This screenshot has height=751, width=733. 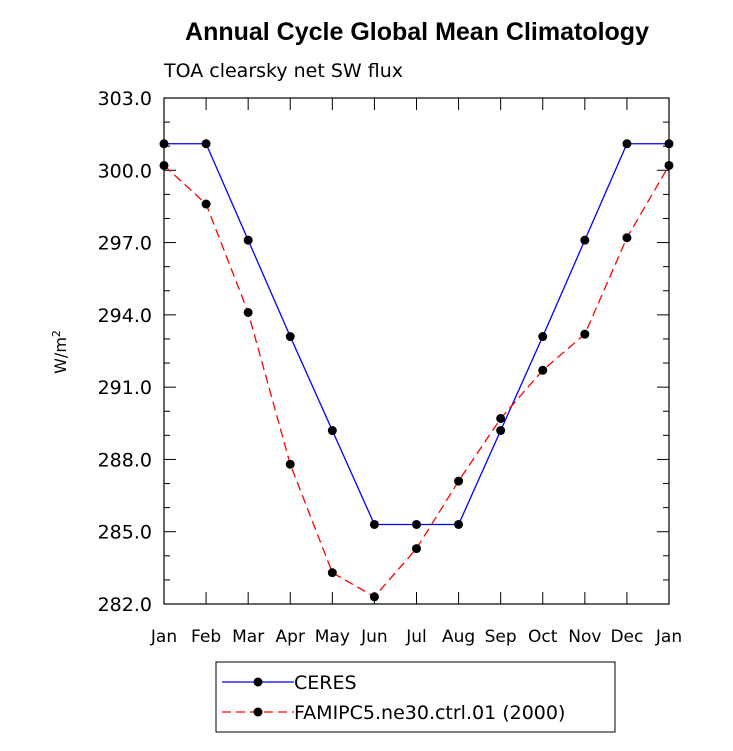 What do you see at coordinates (125, 316) in the screenshot?
I see `y-tick-label: 294.0` at bounding box center [125, 316].